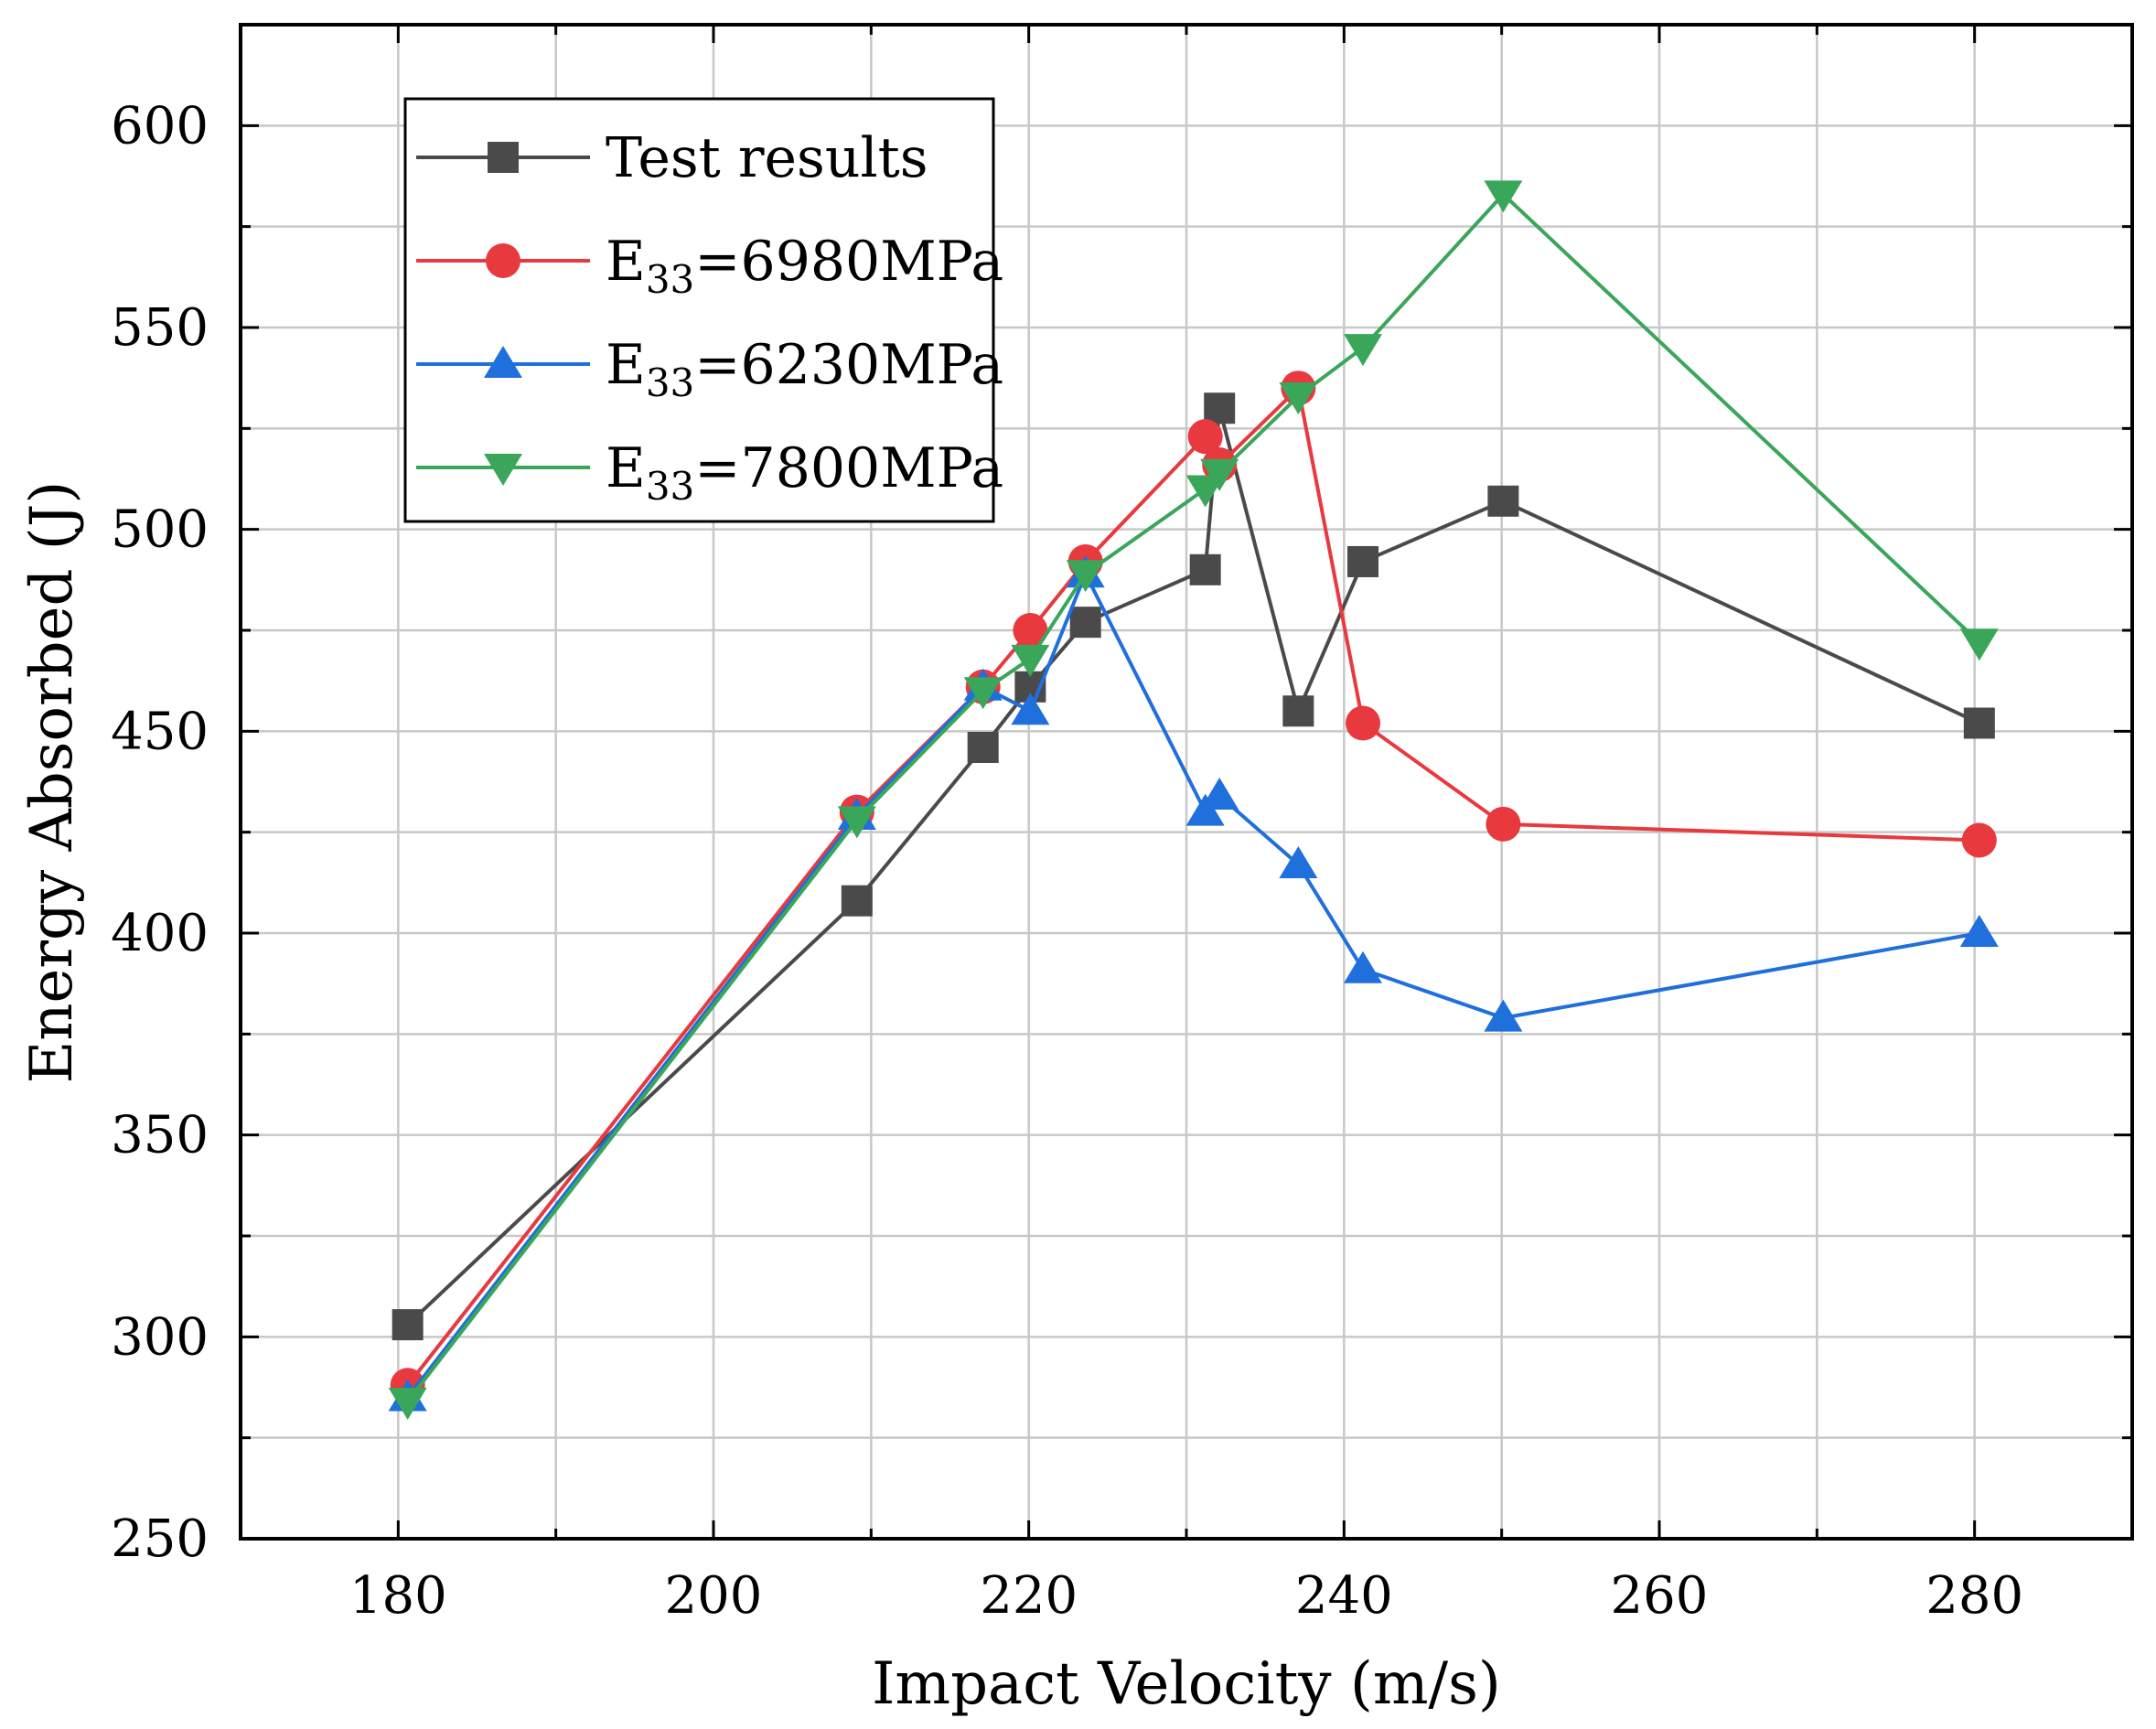 The image size is (2156, 1729). Describe the element at coordinates (1029, 1596) in the screenshot. I see `x-tick-label: 220` at that location.